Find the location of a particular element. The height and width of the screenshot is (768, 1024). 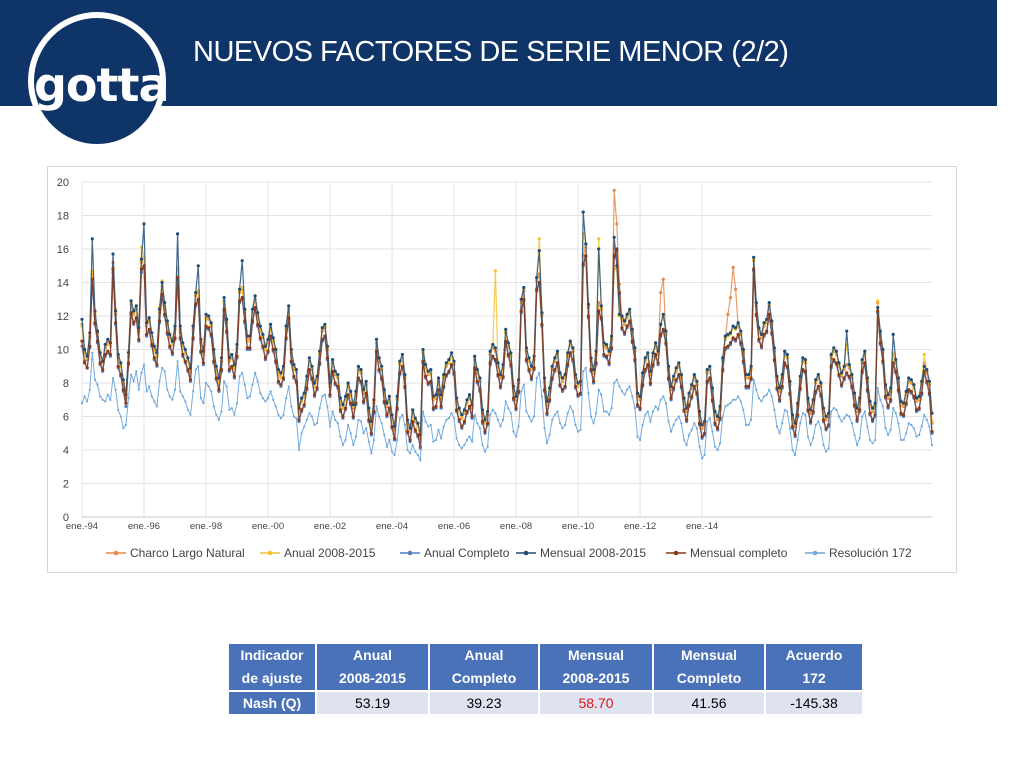

nash-value-anual-completo: 39.23 is located at coordinates (484, 702).